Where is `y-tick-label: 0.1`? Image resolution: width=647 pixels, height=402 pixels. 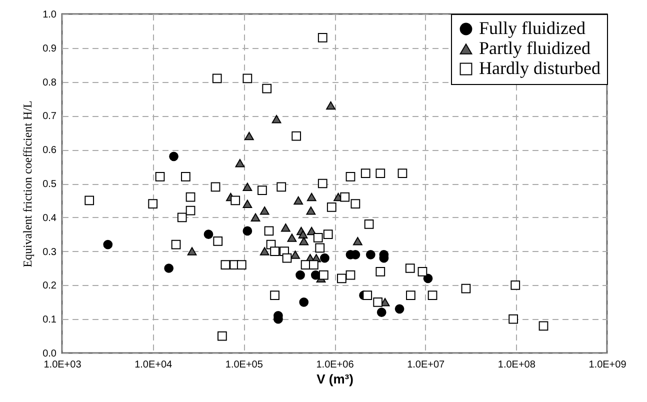 y-tick-label: 0.1 is located at coordinates (49, 320).